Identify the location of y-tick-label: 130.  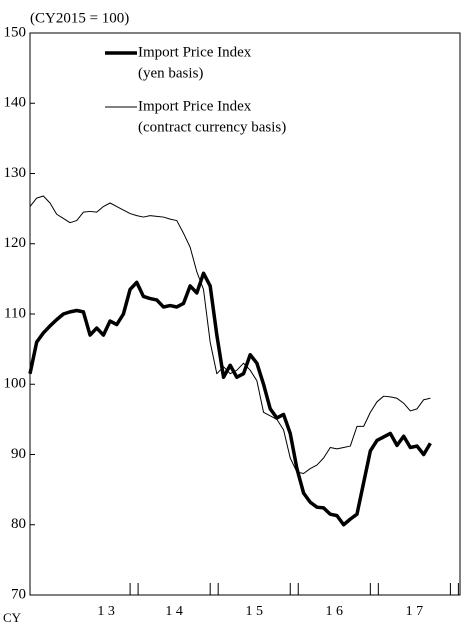
(15, 173).